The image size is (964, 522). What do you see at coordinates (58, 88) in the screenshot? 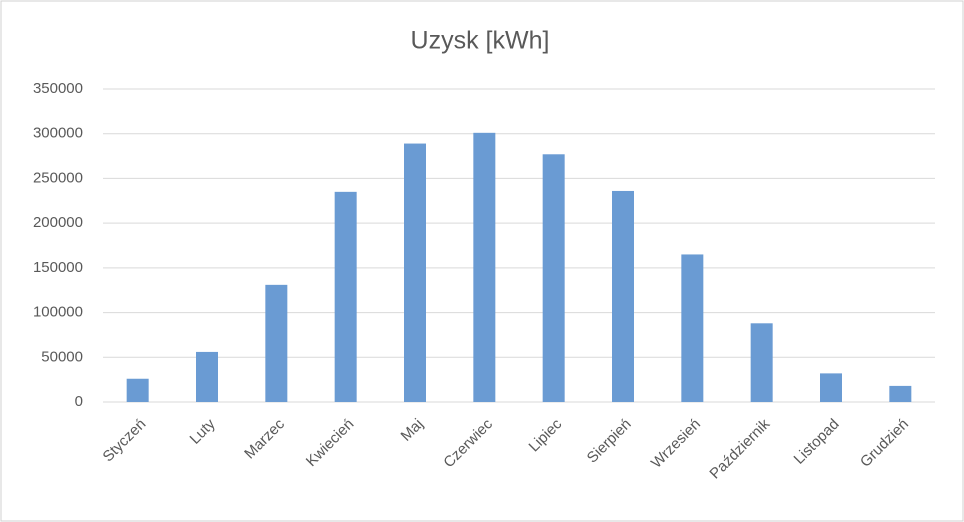
I see `y-tick-label: 350000` at bounding box center [58, 88].